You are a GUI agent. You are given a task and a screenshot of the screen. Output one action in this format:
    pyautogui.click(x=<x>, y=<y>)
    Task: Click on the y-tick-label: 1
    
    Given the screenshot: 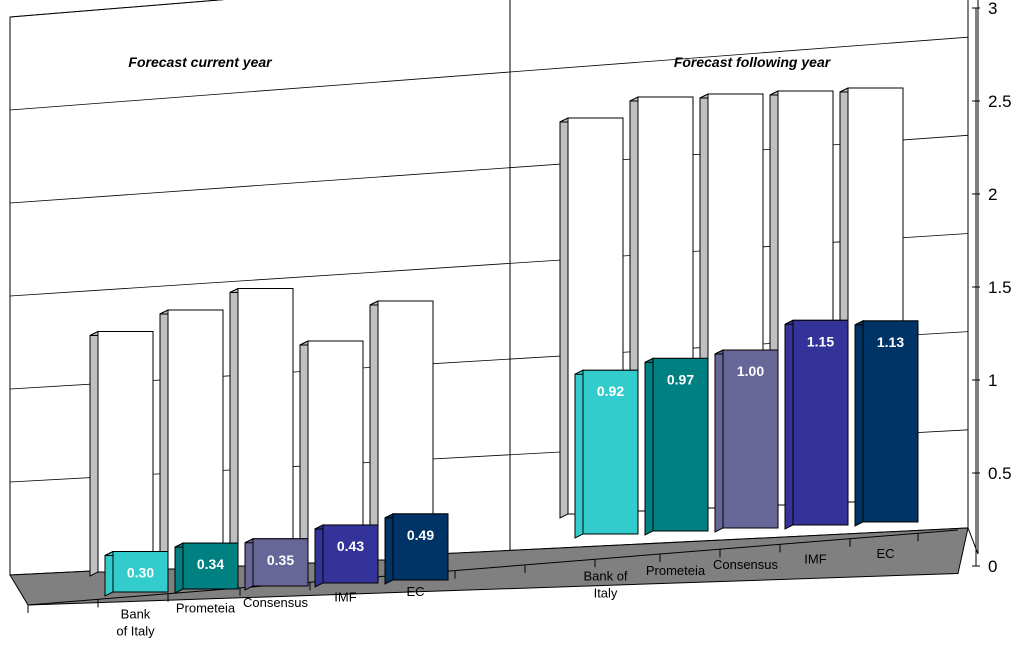 What is the action you would take?
    pyautogui.click(x=992, y=380)
    